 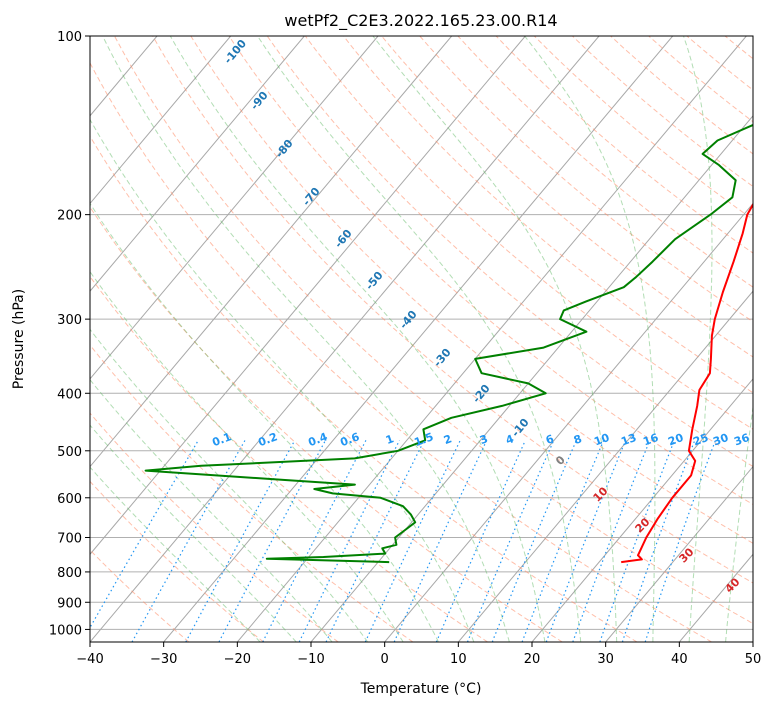 What do you see at coordinates (733, 585) in the screenshot?
I see `moist-adiabat-label: 40` at bounding box center [733, 585].